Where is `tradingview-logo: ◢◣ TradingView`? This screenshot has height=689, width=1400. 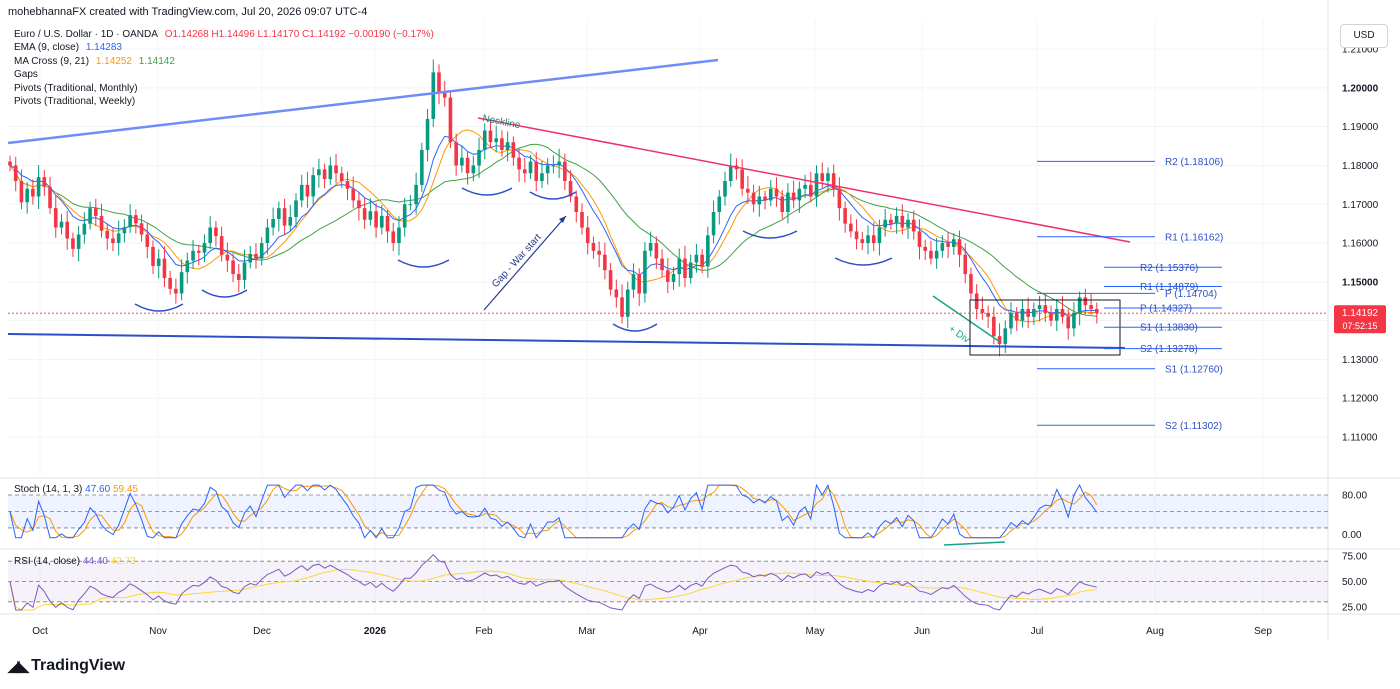 tradingview-logo: ◢◣ TradingView is located at coordinates (66, 666).